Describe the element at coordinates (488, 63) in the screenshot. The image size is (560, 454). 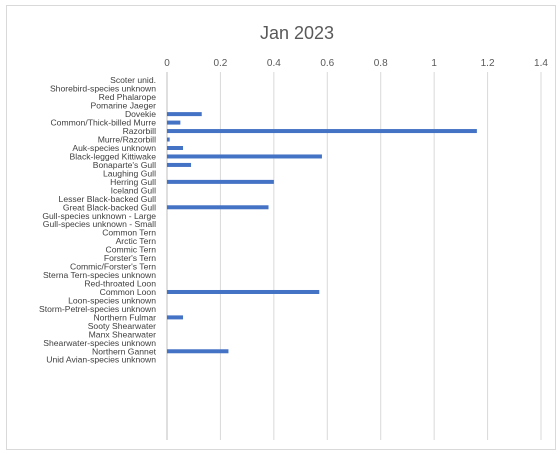
I see `x-tick-label: 1.2` at that location.